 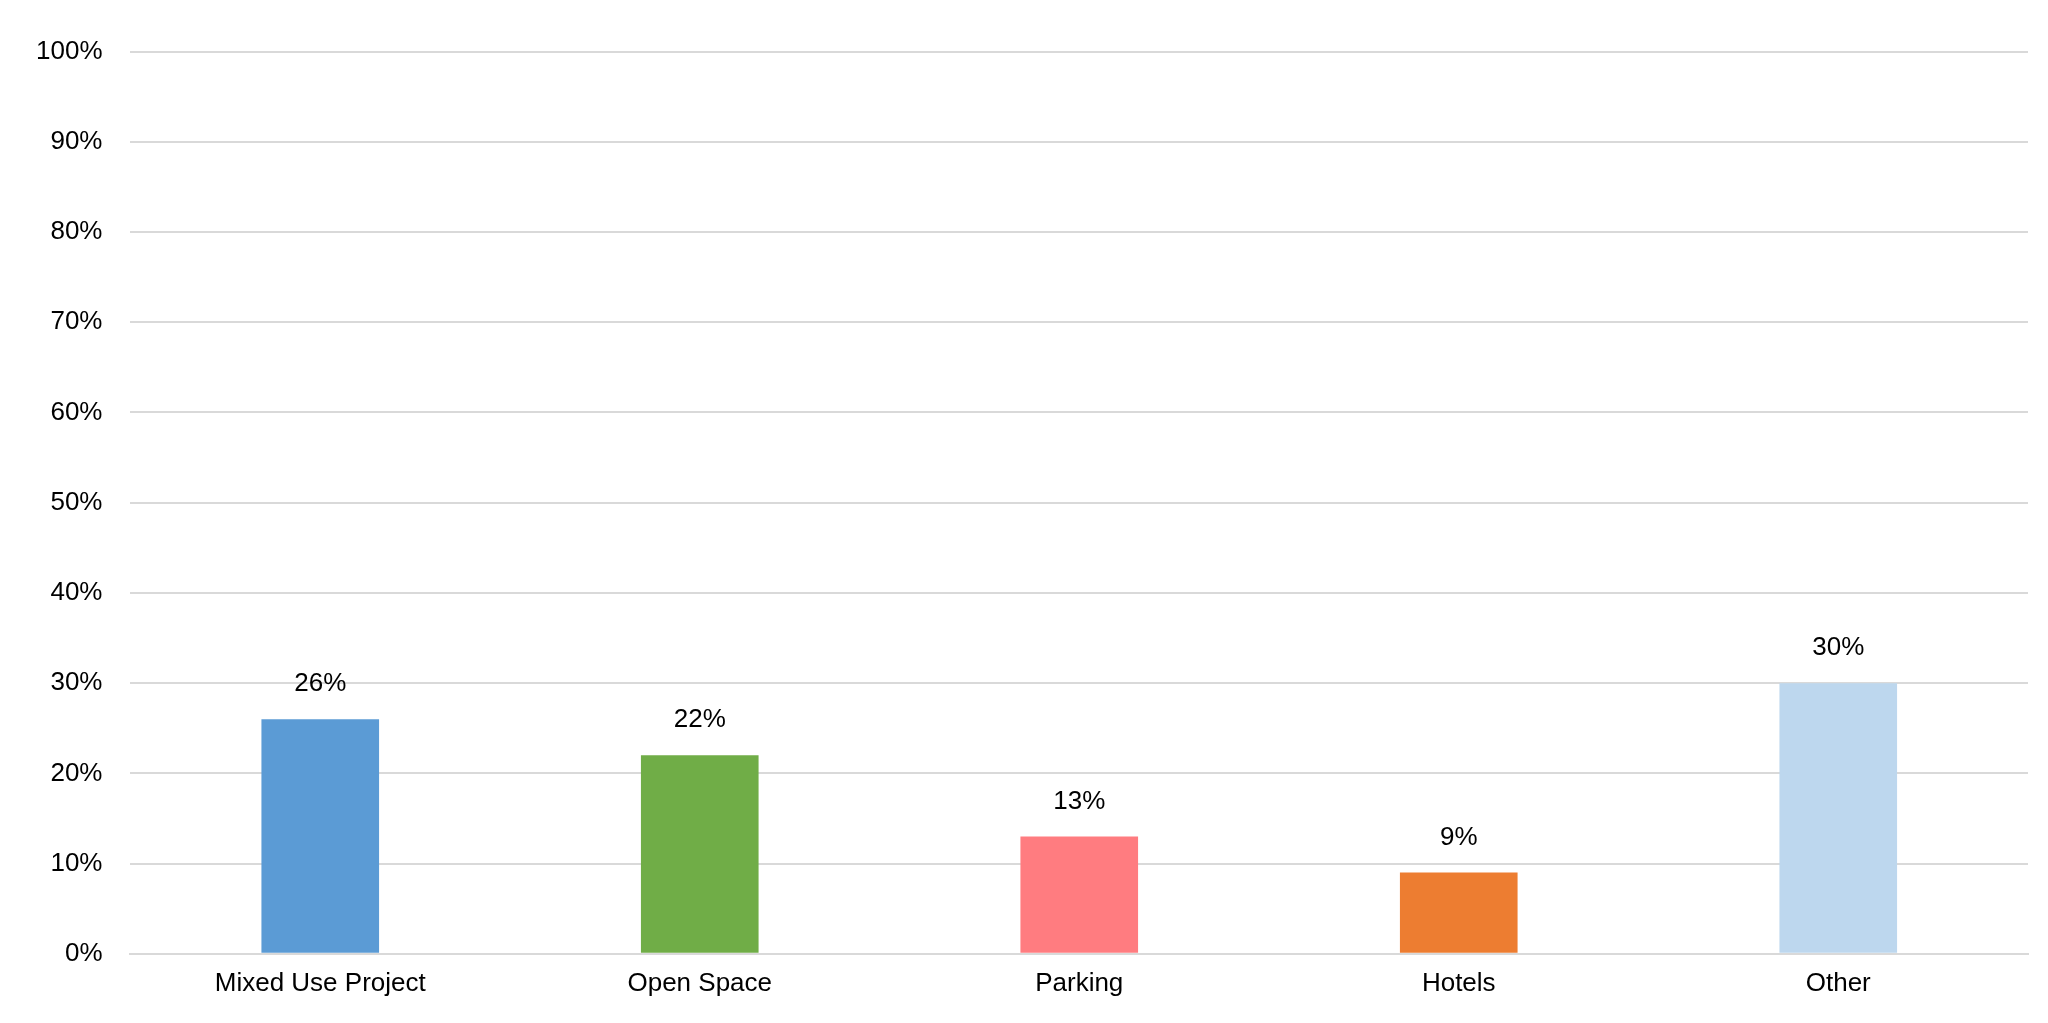 I want to click on data-label: 26%, so click(x=320, y=682).